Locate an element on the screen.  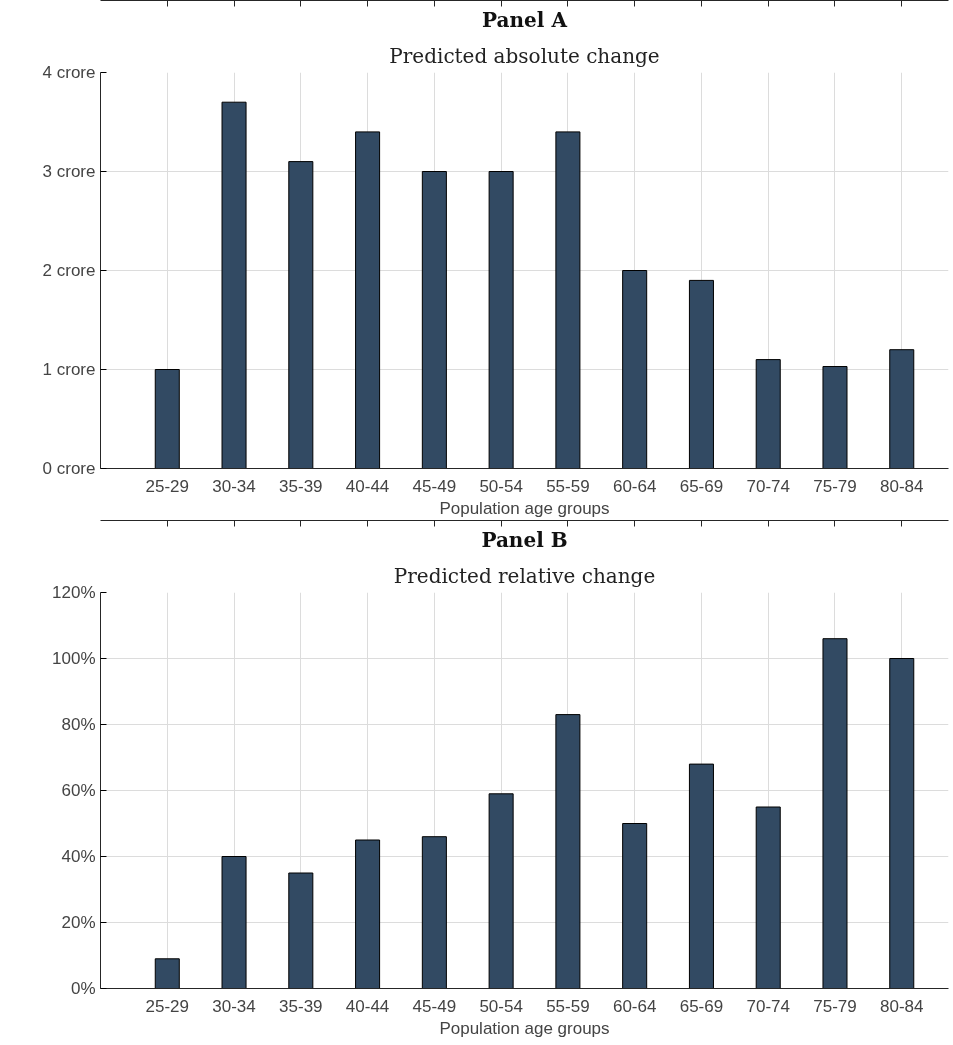
y-tick-label: 4 crore is located at coordinates (69, 72).